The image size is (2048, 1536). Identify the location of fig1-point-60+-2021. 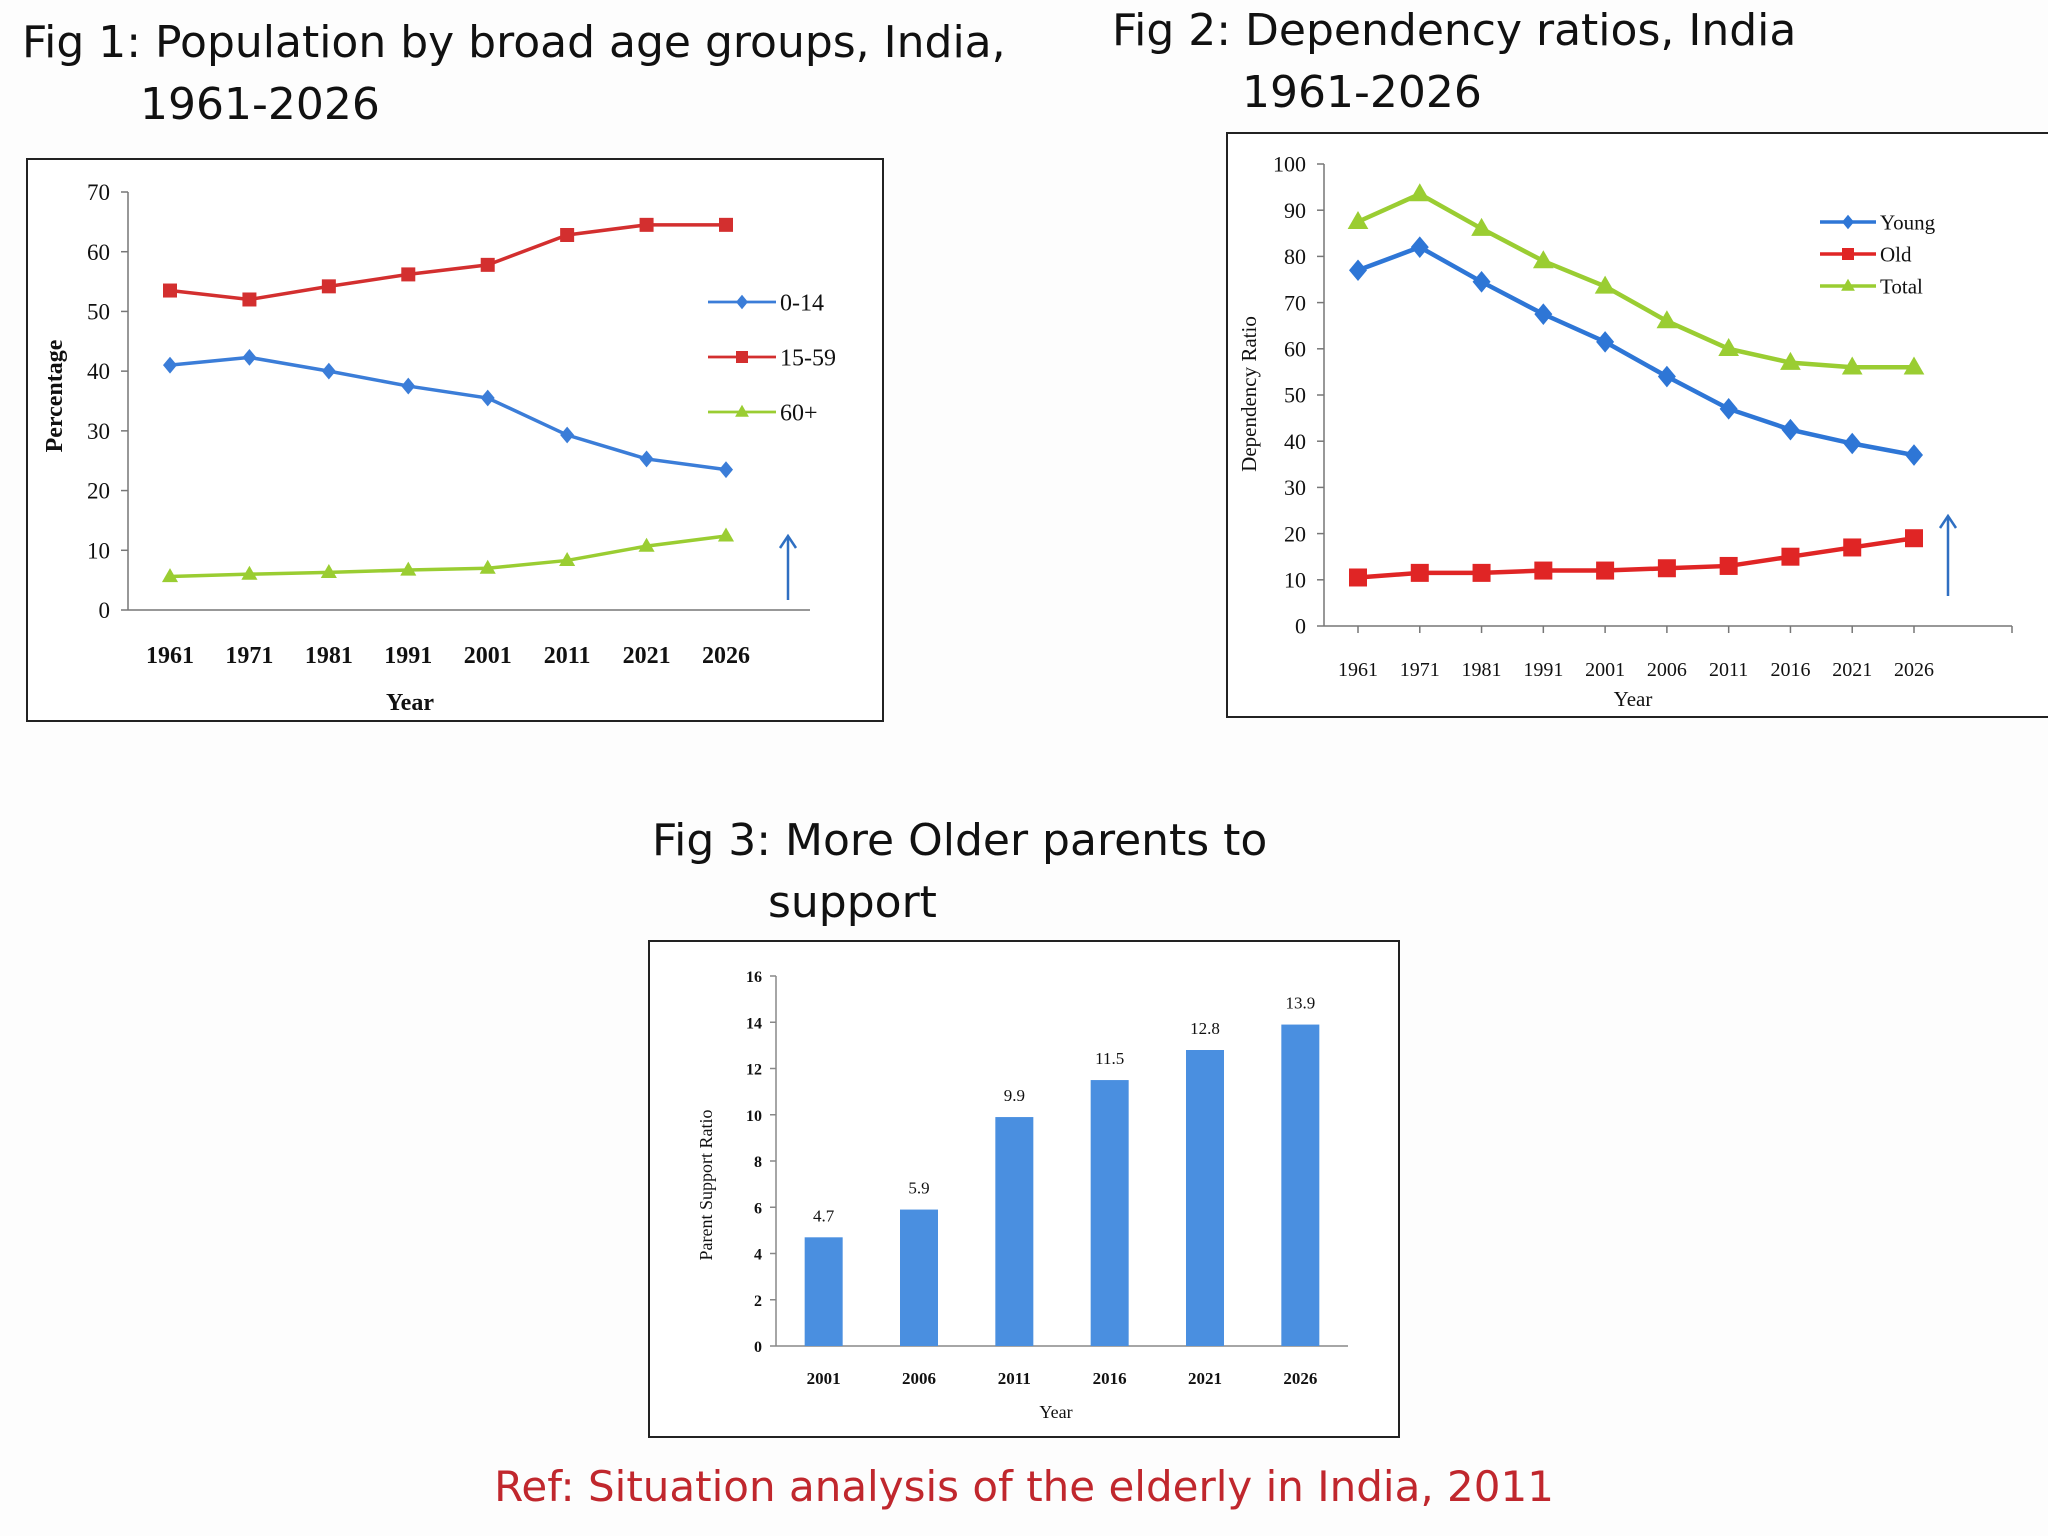
(646, 544).